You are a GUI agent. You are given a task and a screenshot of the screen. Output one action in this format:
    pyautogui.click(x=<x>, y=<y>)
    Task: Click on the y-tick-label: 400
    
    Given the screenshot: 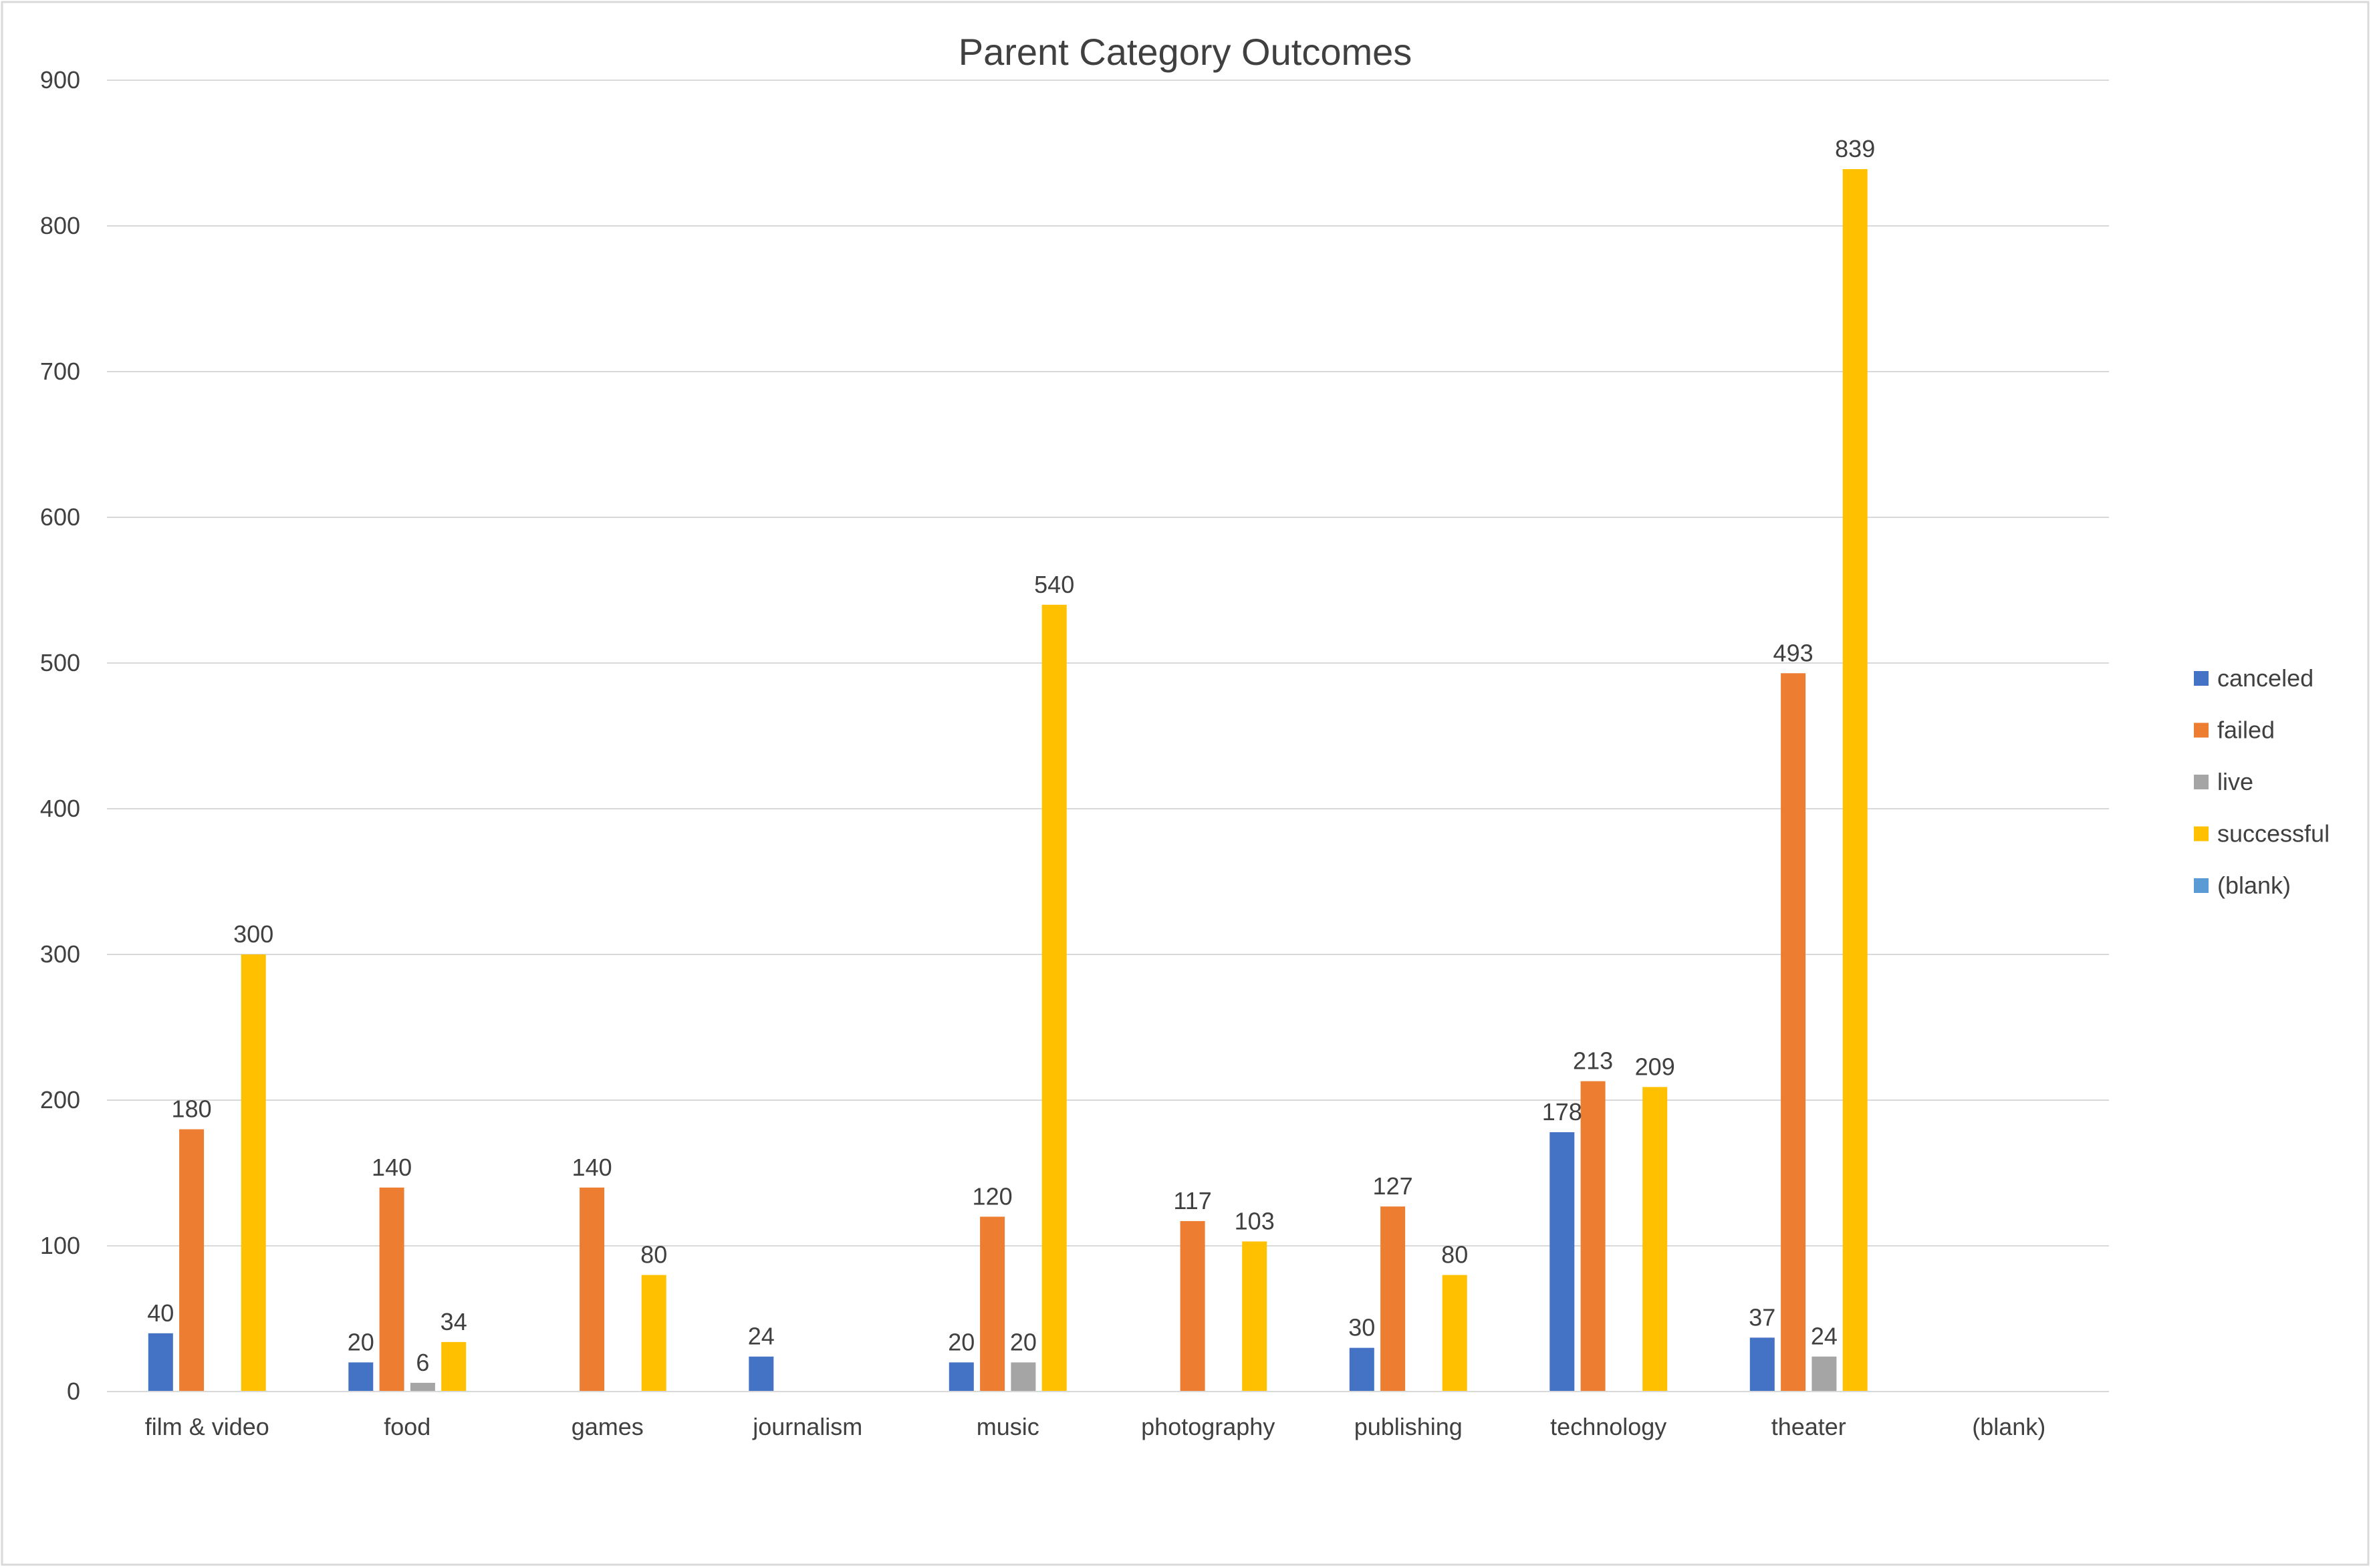 What is the action you would take?
    pyautogui.click(x=60, y=808)
    